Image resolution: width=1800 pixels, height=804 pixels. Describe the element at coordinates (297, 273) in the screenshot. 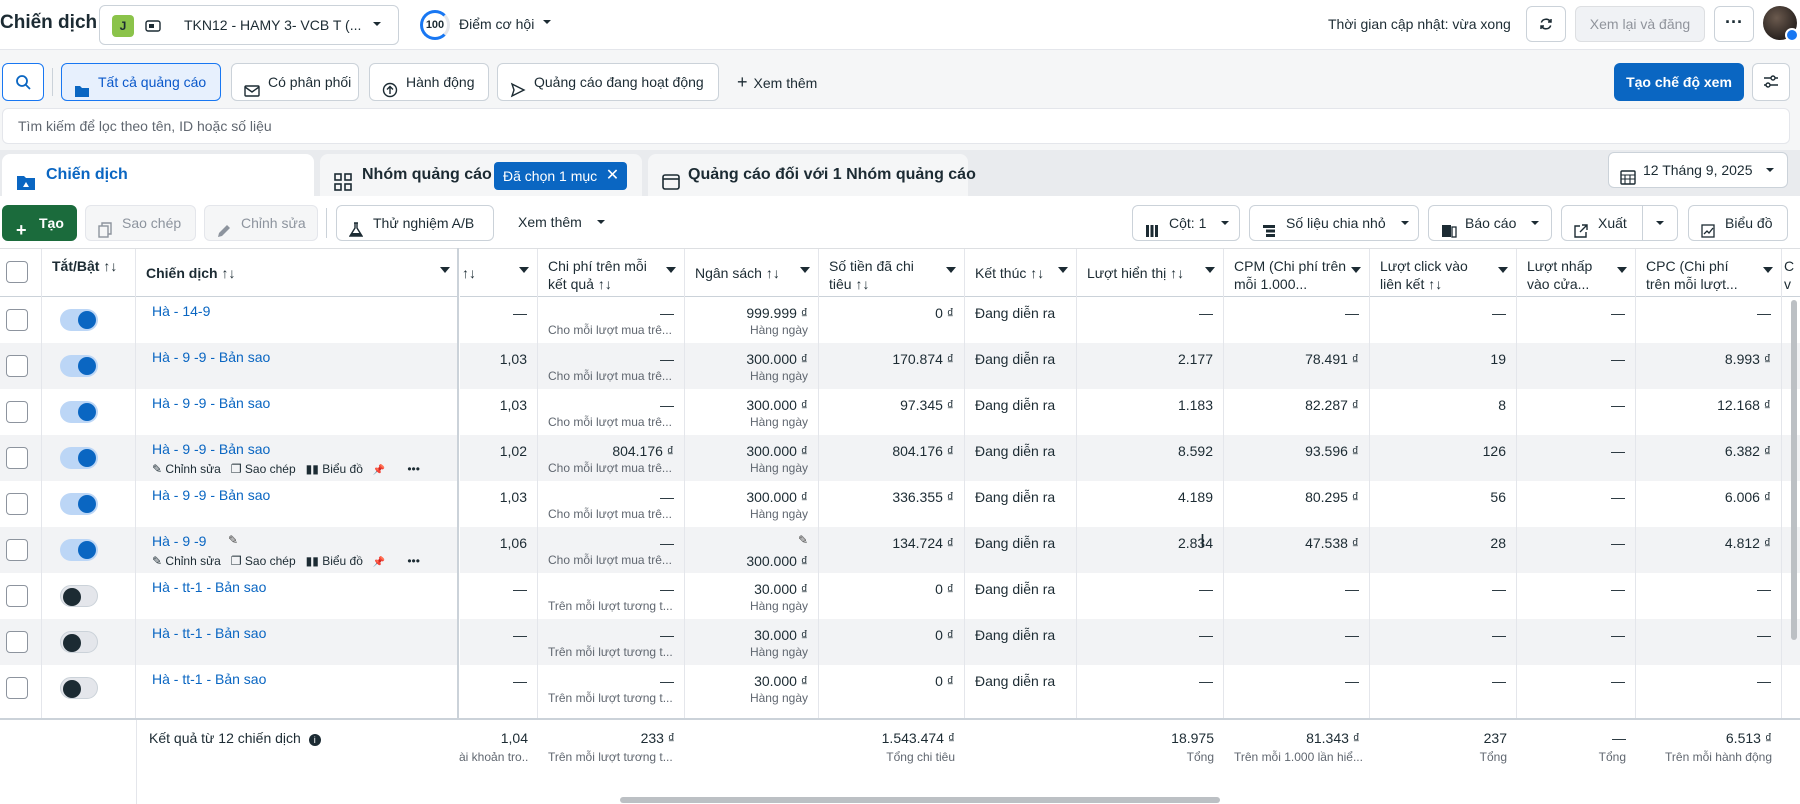

I see `header-campaign: Chiến dịch ↑↓` at that location.